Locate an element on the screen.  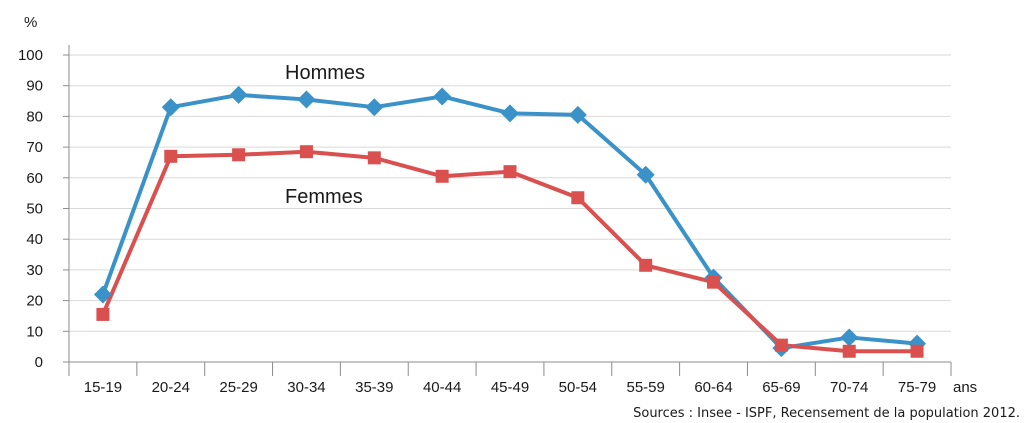
xtick-label-15-19: 15-19 is located at coordinates (103, 387).